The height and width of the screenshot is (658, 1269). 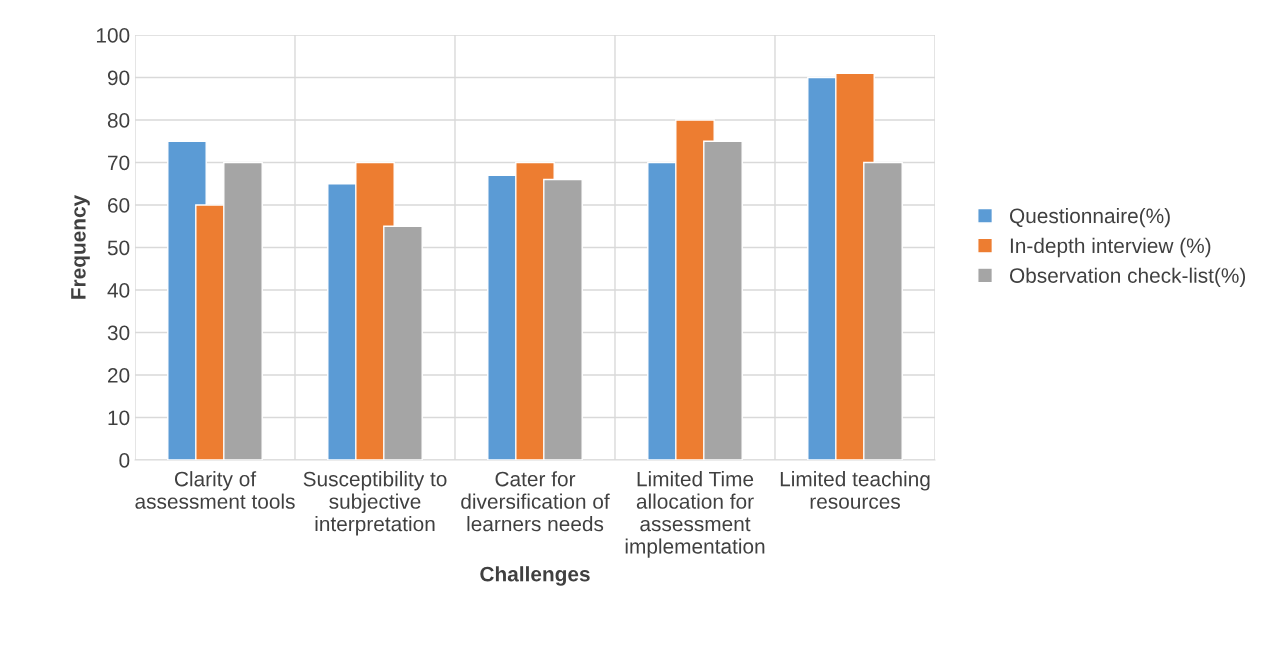 What do you see at coordinates (119, 418) in the screenshot?
I see `y-tick-label: 10` at bounding box center [119, 418].